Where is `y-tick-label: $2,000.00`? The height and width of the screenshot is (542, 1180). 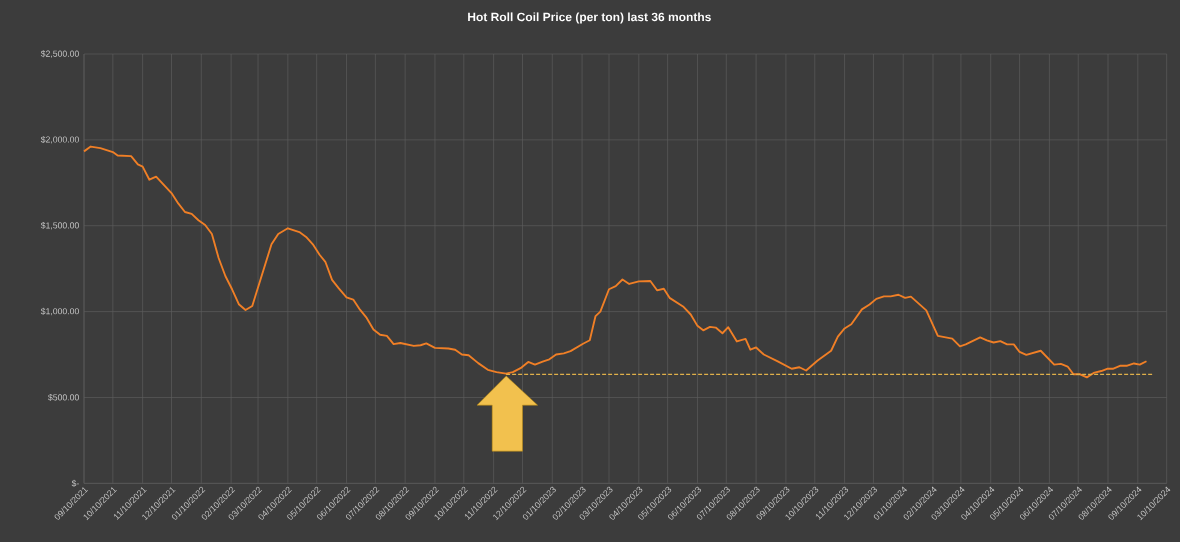 y-tick-label: $2,000.00 is located at coordinates (59, 140).